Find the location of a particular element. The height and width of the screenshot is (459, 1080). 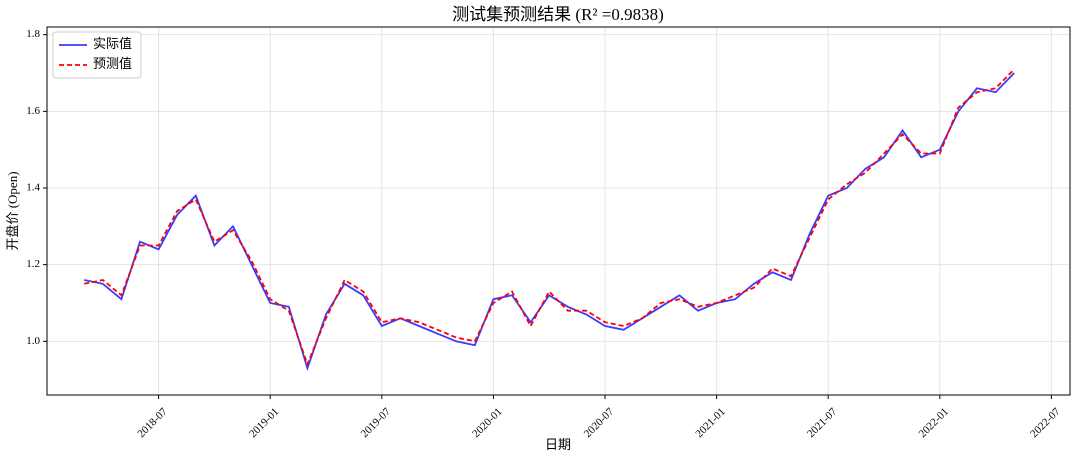

y-tick-label: 1.8 is located at coordinates (33, 34).